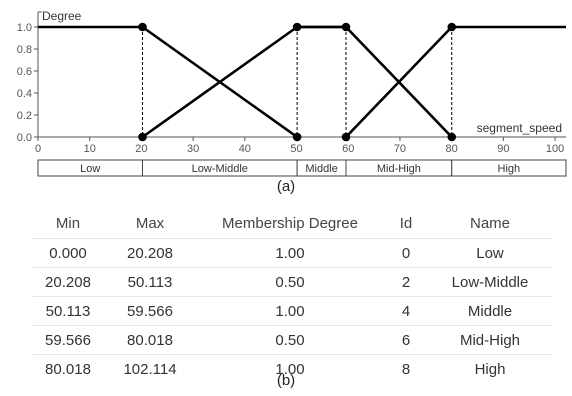 This screenshot has width=572, height=396. I want to click on x-tick-label: 40, so click(245, 149).